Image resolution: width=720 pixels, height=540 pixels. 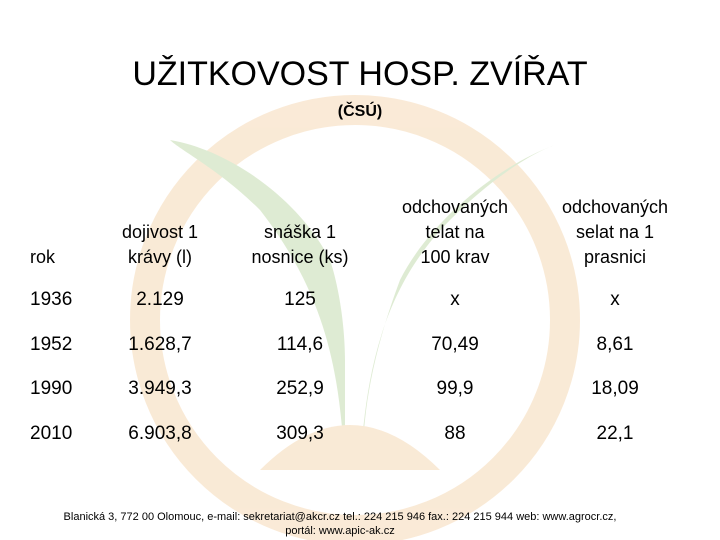 What do you see at coordinates (615, 344) in the screenshot?
I see `table-cell: 8,61` at bounding box center [615, 344].